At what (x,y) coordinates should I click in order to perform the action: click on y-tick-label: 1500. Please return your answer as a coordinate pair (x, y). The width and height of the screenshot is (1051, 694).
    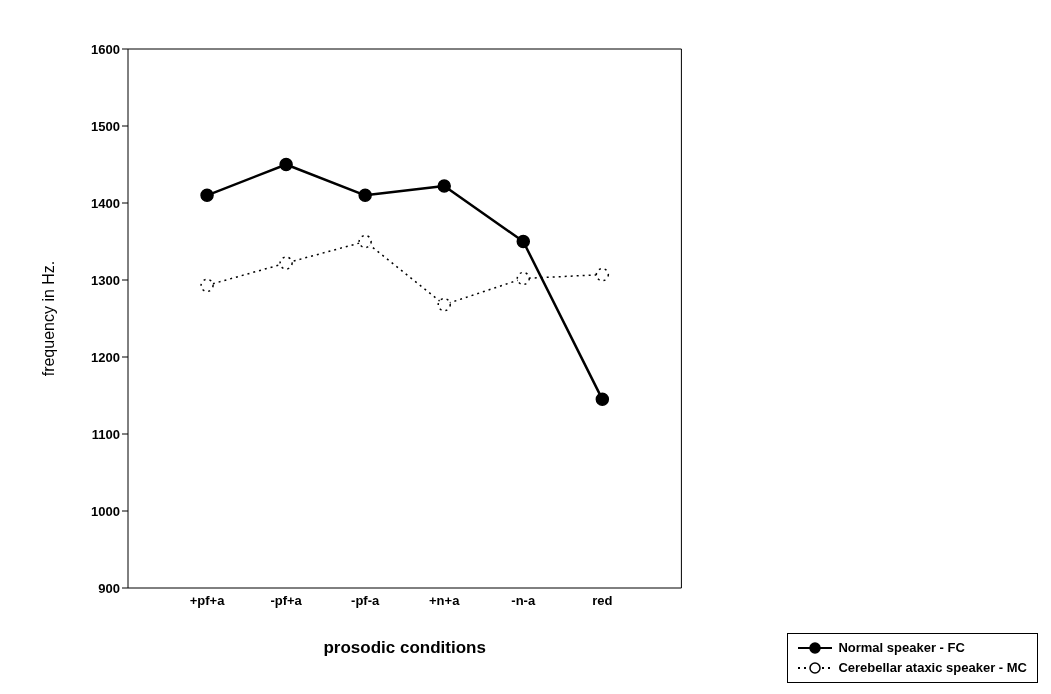
    Looking at the image, I should click on (105, 126).